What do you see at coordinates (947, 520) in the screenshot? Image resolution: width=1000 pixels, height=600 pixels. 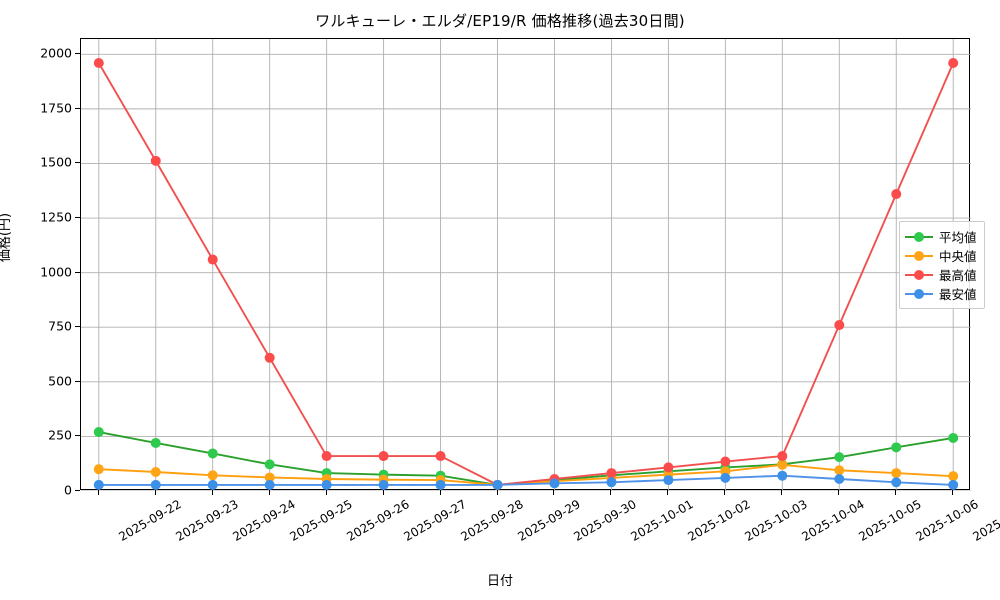 I see `x-tick-label: 2025-10-06` at bounding box center [947, 520].